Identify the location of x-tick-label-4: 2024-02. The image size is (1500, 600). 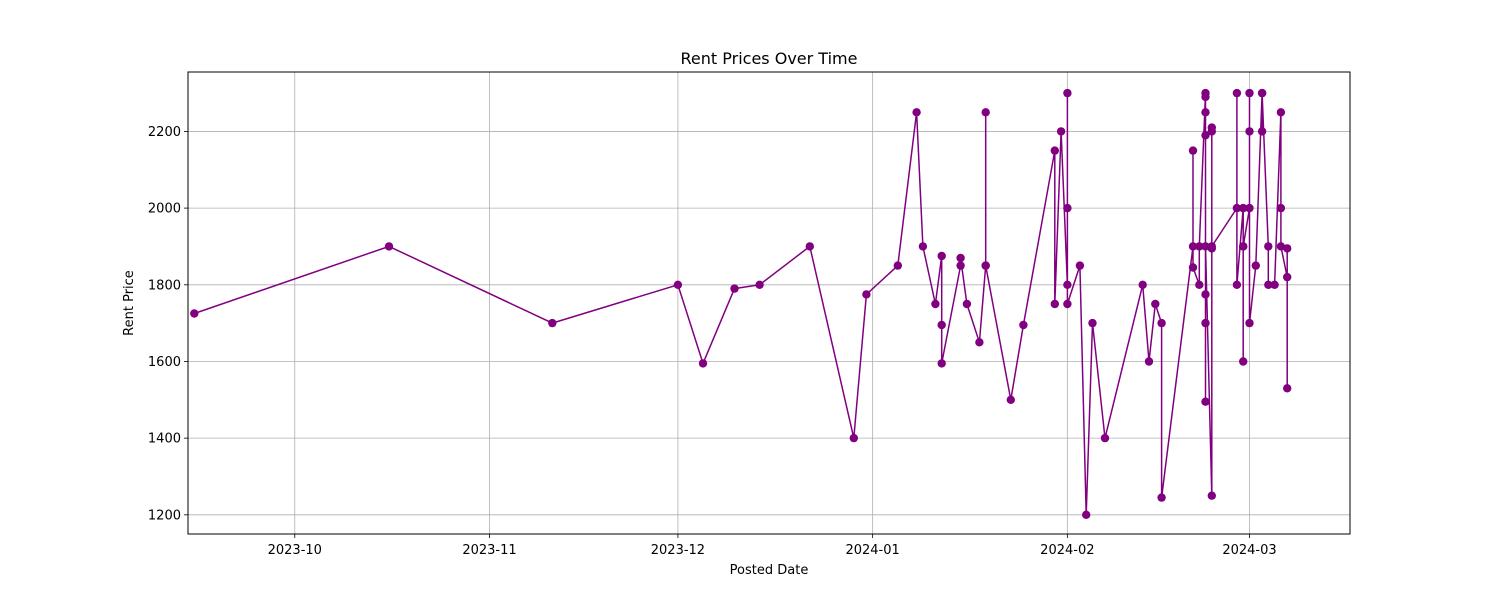
(1067, 550).